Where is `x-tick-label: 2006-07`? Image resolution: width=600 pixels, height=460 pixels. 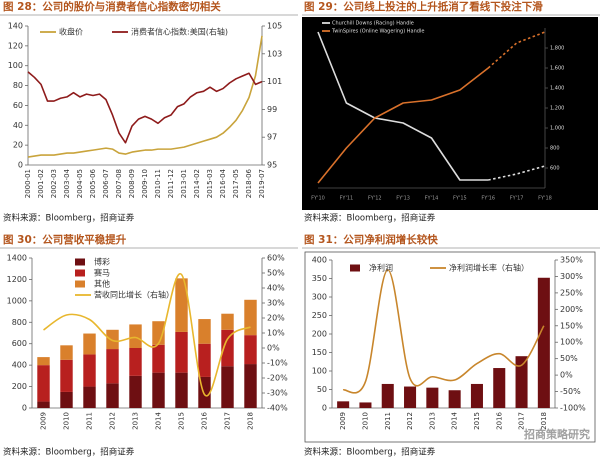 x-tick-label: 2006-07 is located at coordinates (106, 183).